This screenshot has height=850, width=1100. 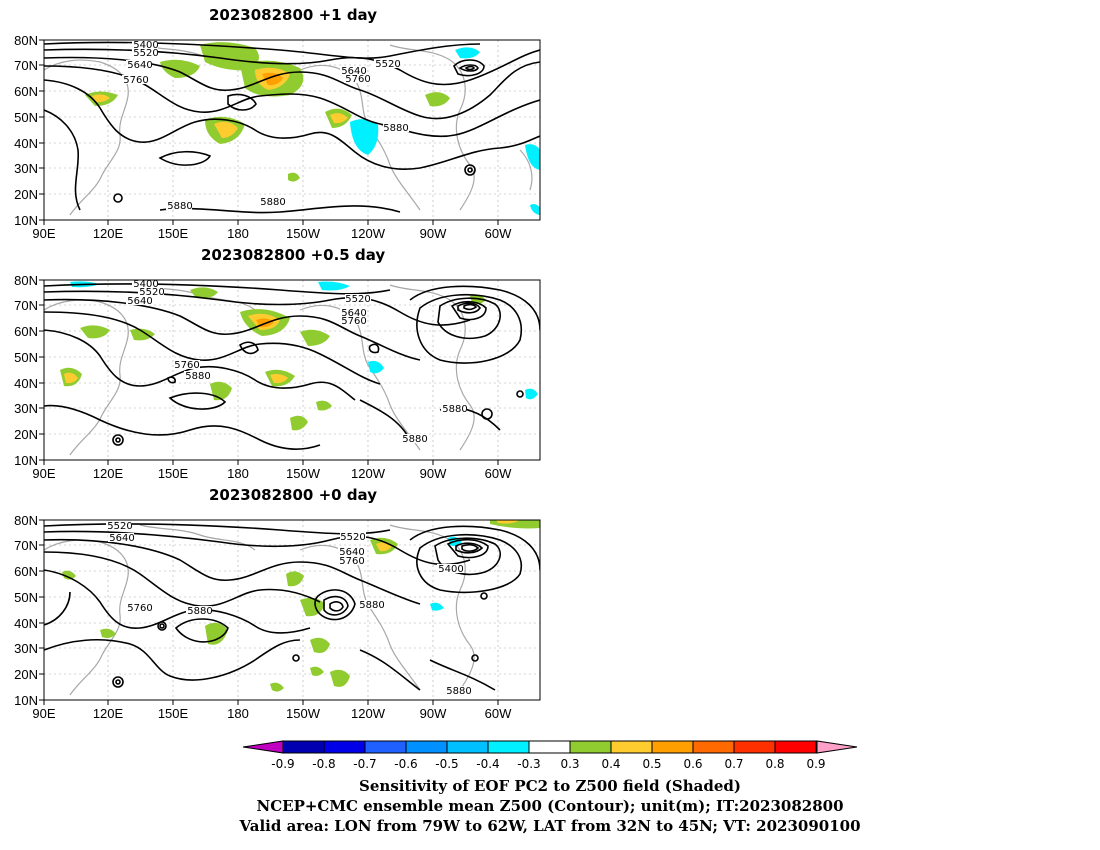 I want to click on colorbar-tick: -0.7, so click(x=364, y=764).